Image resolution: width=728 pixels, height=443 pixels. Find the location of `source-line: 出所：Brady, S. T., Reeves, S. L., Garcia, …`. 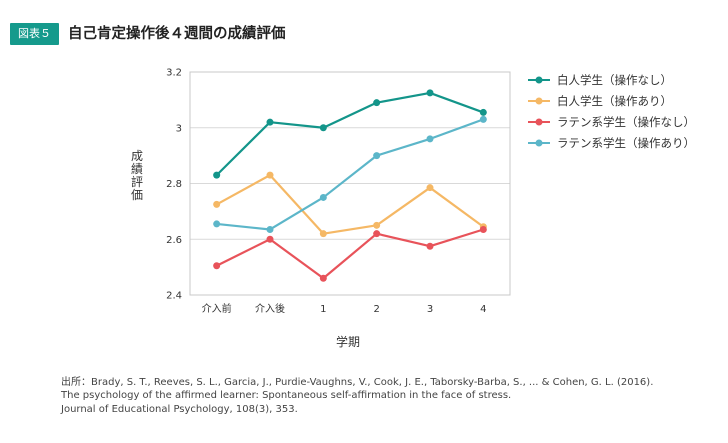

source-line: 出所：Brady, S. T., Reeves, S. L., Garcia, … is located at coordinates (357, 382).